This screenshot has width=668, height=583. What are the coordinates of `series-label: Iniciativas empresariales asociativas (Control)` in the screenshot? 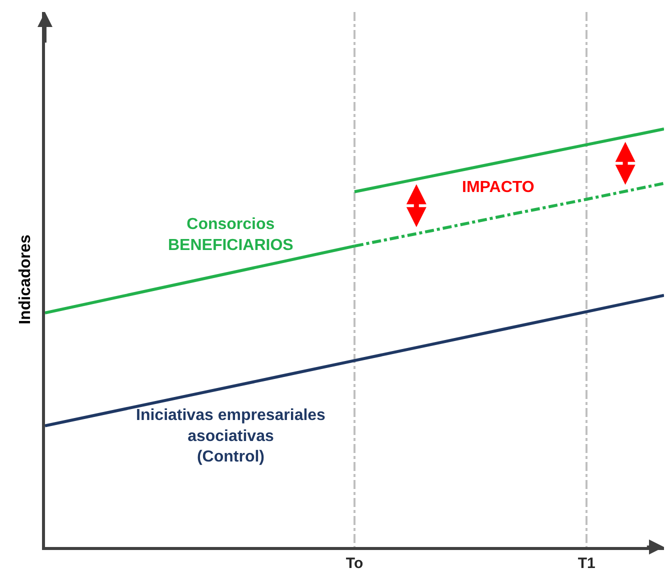 It's located at (231, 436).